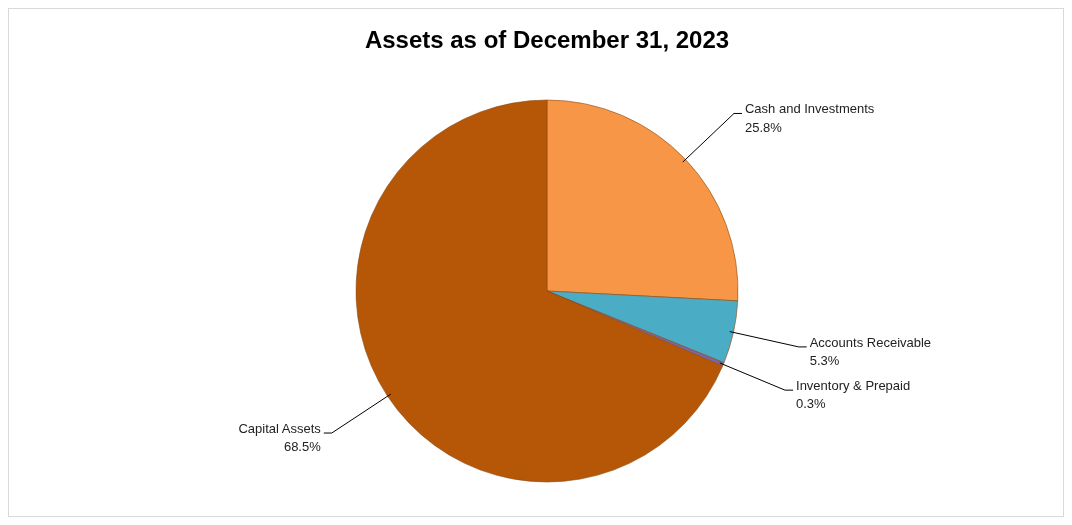 The height and width of the screenshot is (525, 1072). Describe the element at coordinates (824, 361) in the screenshot. I see `data-label: 5.3%` at that location.